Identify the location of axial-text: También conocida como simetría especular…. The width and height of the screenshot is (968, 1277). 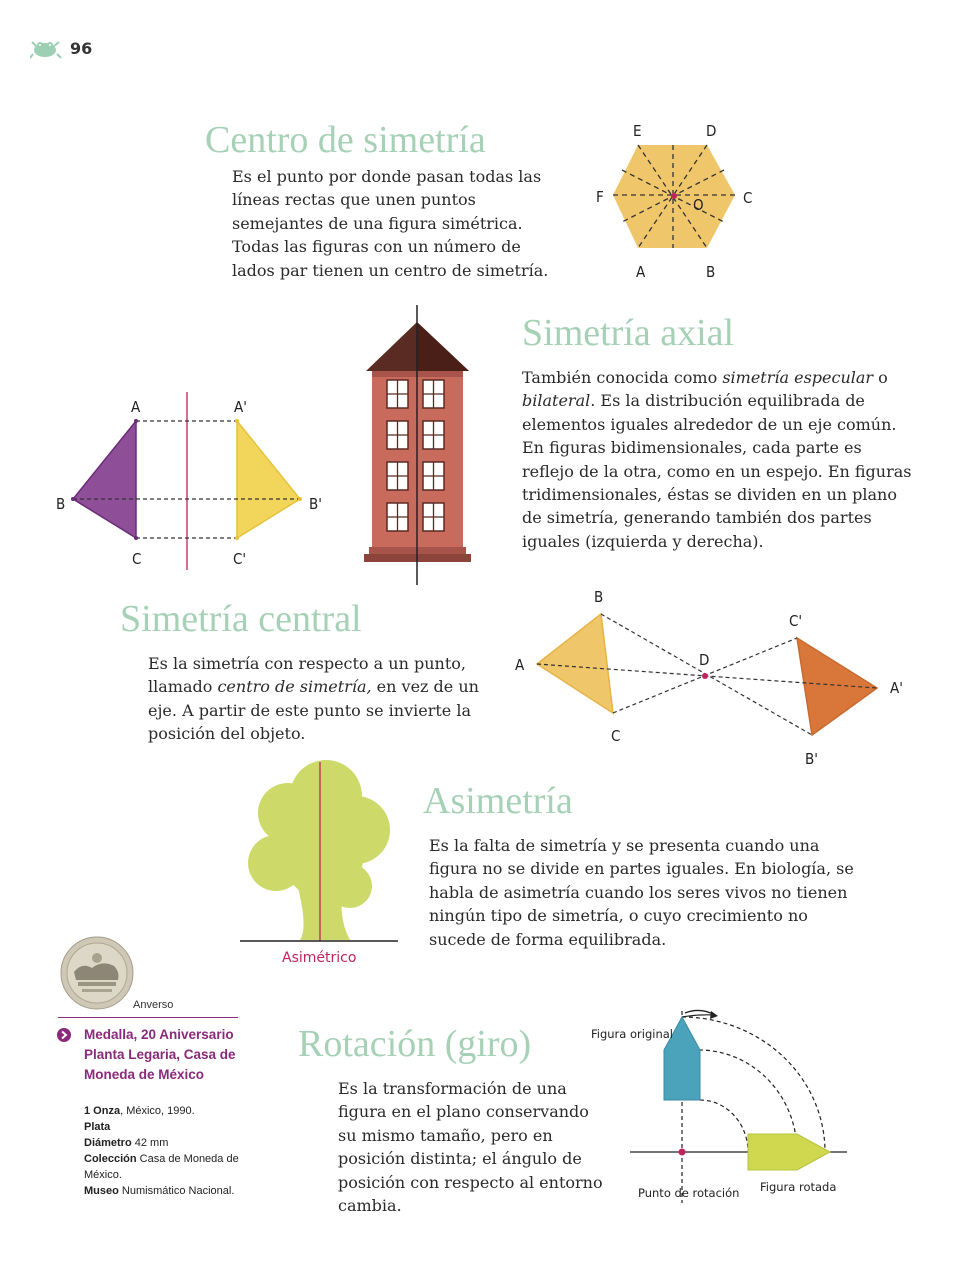
(717, 459).